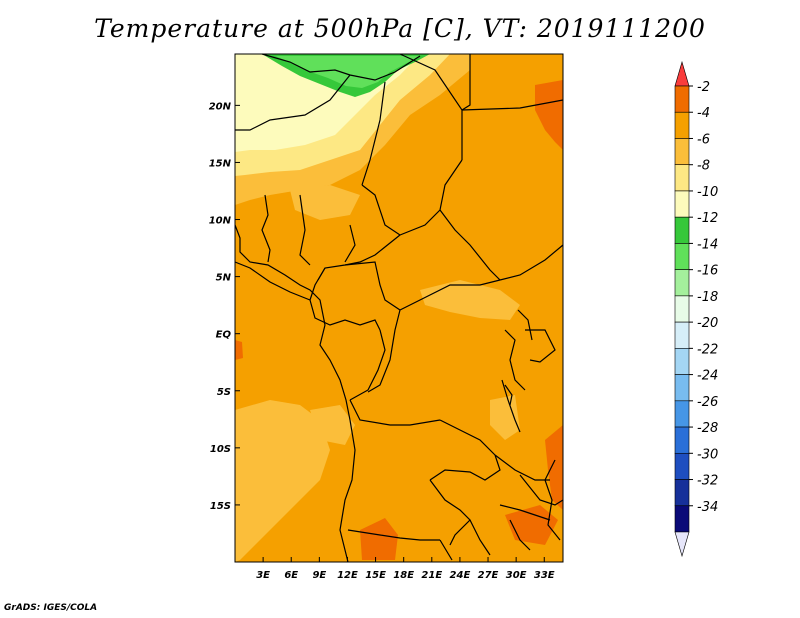 The height and width of the screenshot is (618, 800). What do you see at coordinates (375, 575) in the screenshot?
I see `lon-tick-label: 15E` at bounding box center [375, 575].